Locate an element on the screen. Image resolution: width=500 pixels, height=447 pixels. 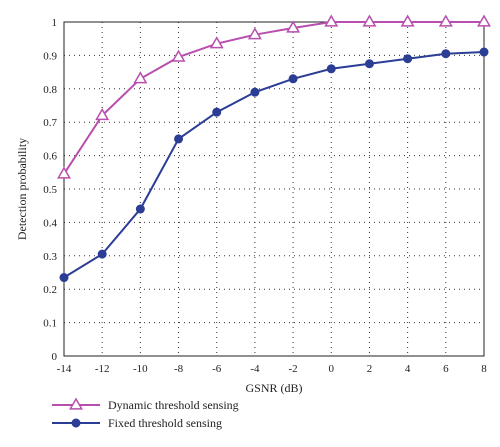
x-tick-label: 4 is located at coordinates (408, 369).